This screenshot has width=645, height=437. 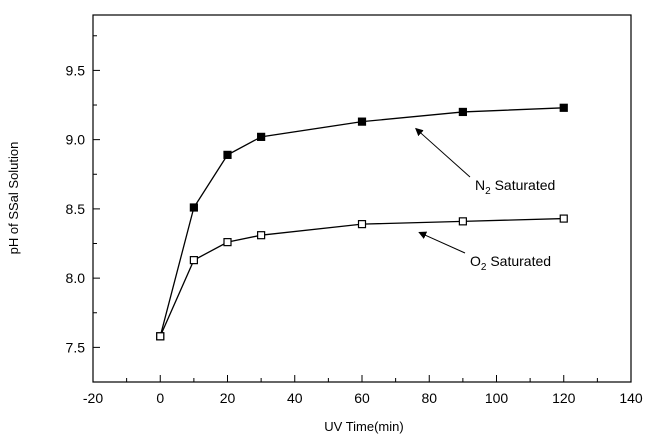 What do you see at coordinates (295, 398) in the screenshot?
I see `x-tick-label: 40` at bounding box center [295, 398].